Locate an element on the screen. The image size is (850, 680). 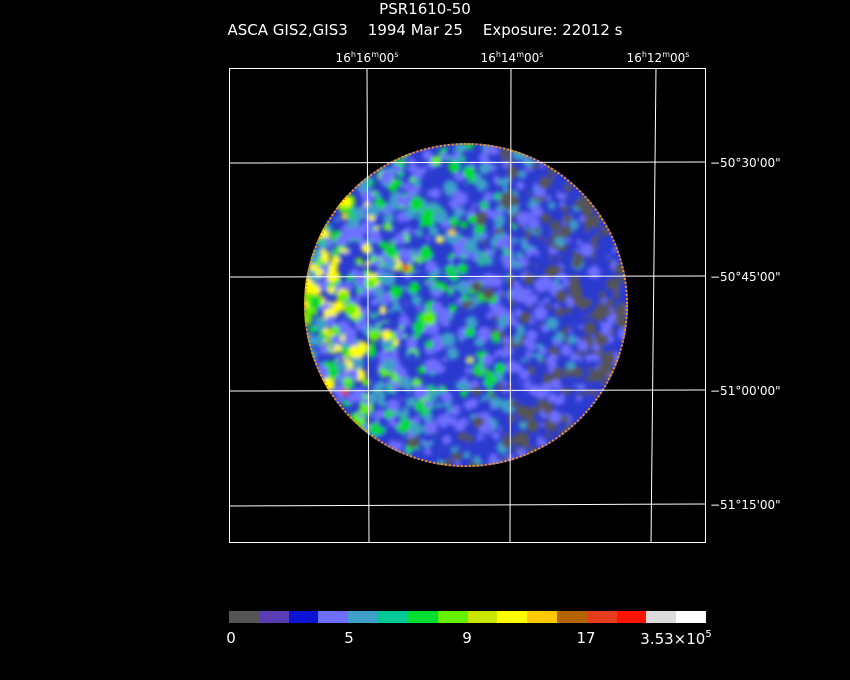
colorbar-tick-9: 9 is located at coordinates (467, 638).